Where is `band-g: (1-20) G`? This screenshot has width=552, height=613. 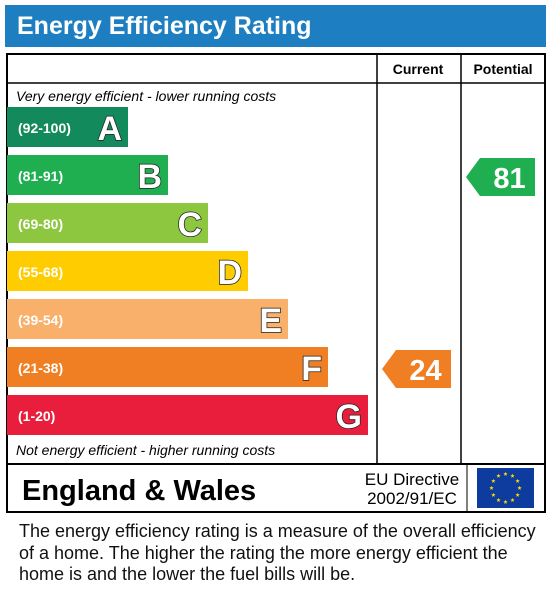
band-g: (1-20) G is located at coordinates (187, 416).